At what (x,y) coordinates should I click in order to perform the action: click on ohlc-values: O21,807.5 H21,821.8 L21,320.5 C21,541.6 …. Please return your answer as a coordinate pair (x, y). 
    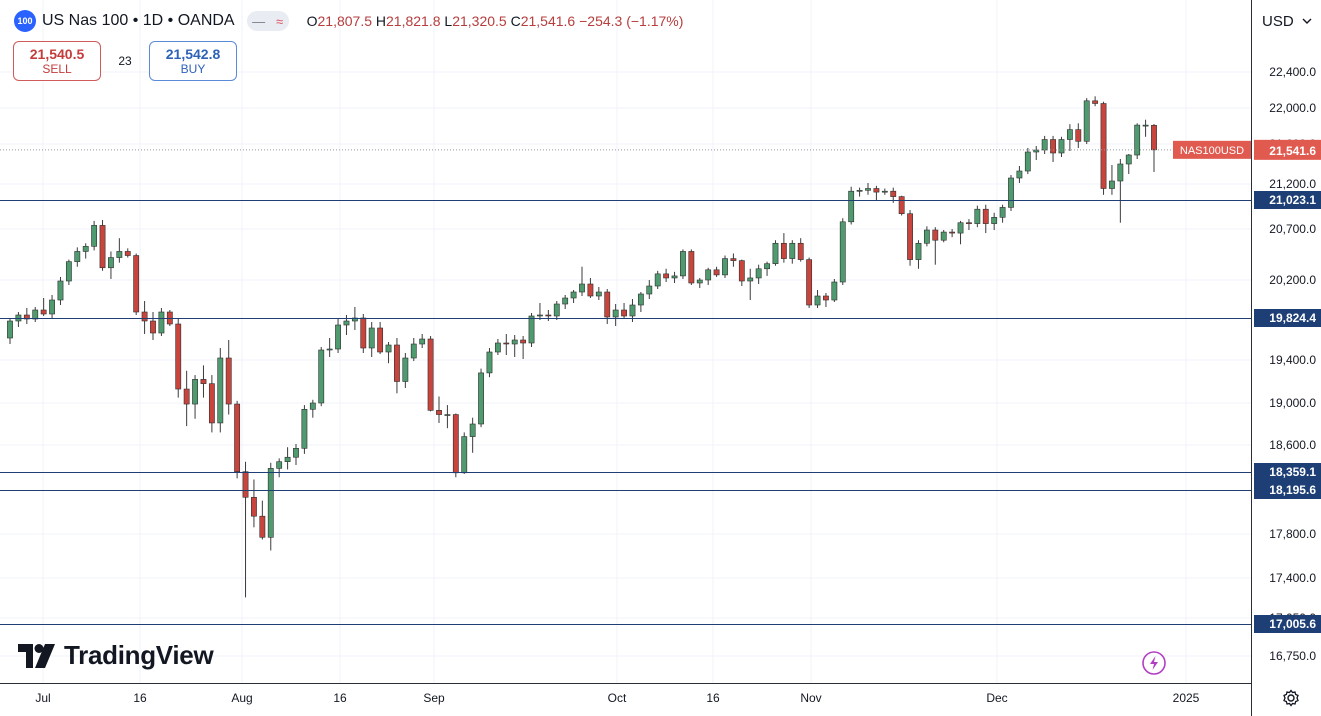
    Looking at the image, I should click on (495, 21).